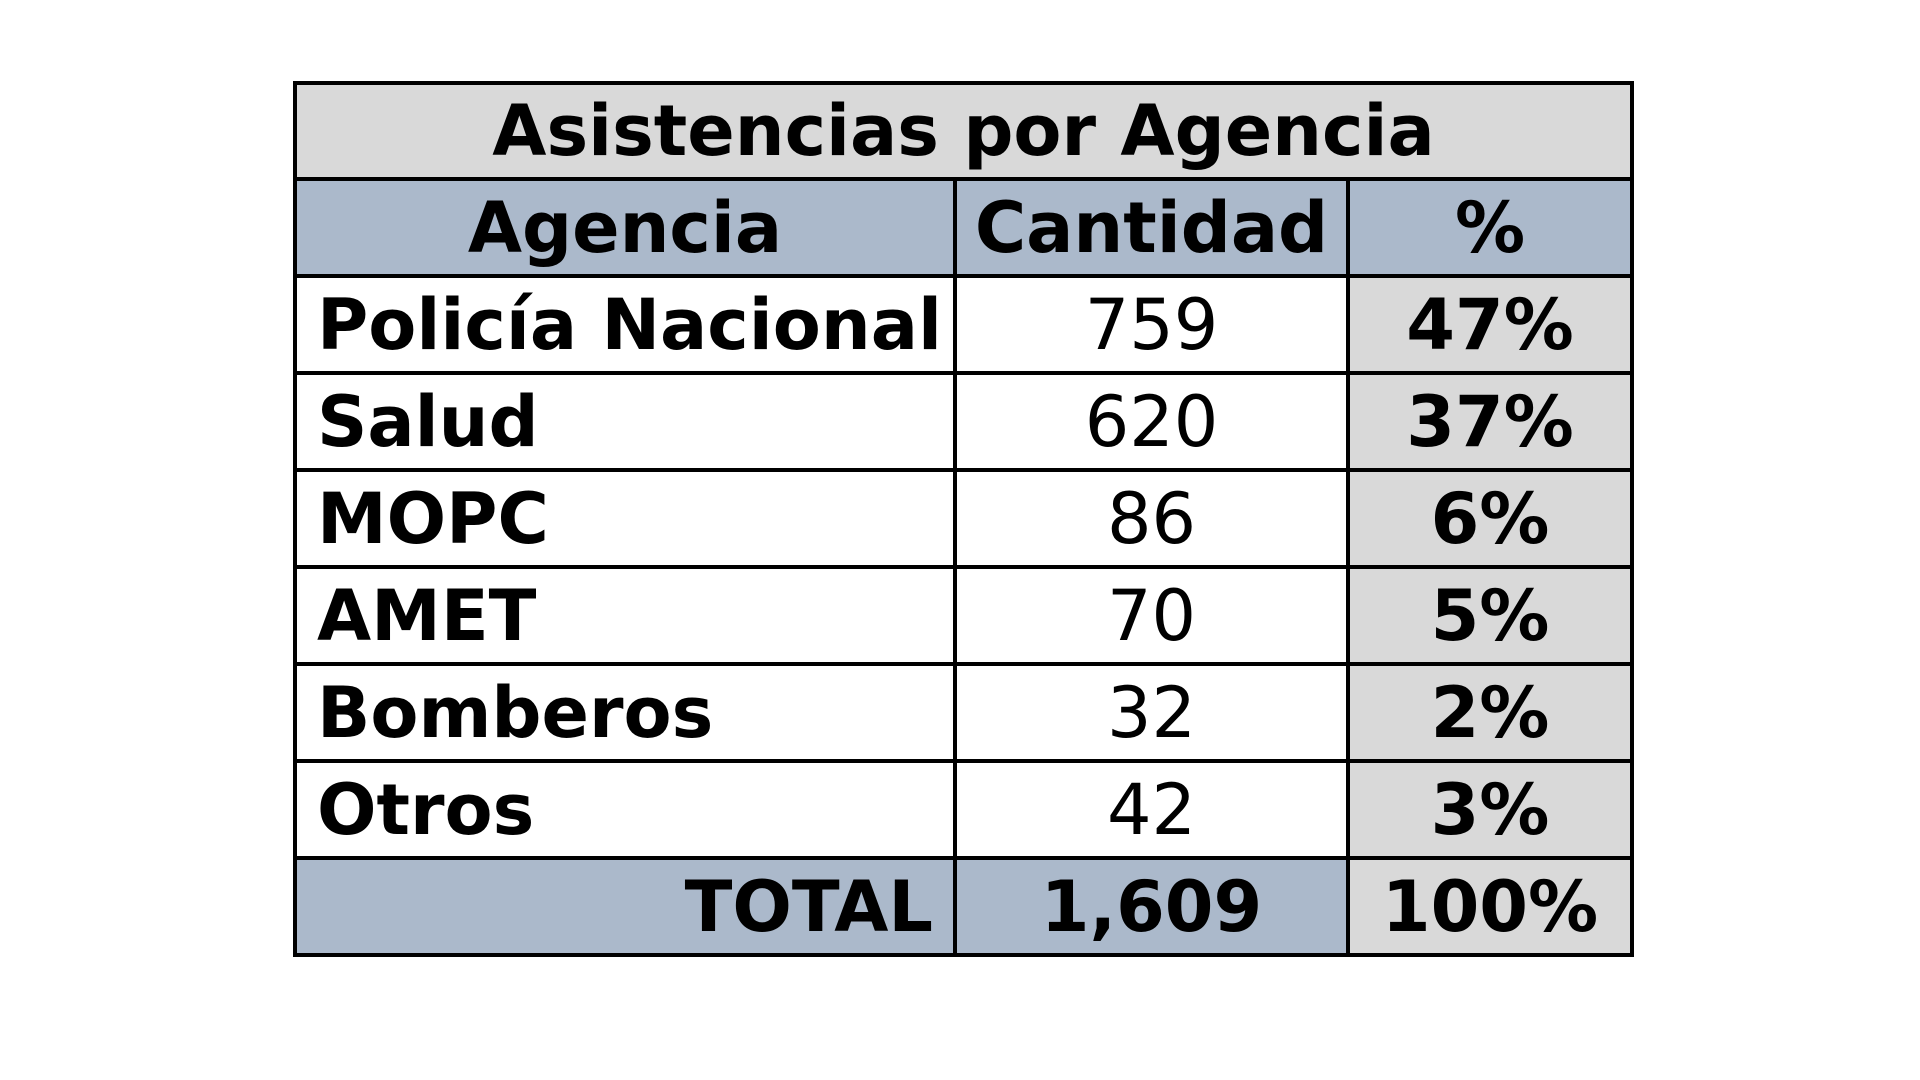  What do you see at coordinates (625, 615) in the screenshot?
I see `agency-name: AMET` at bounding box center [625, 615].